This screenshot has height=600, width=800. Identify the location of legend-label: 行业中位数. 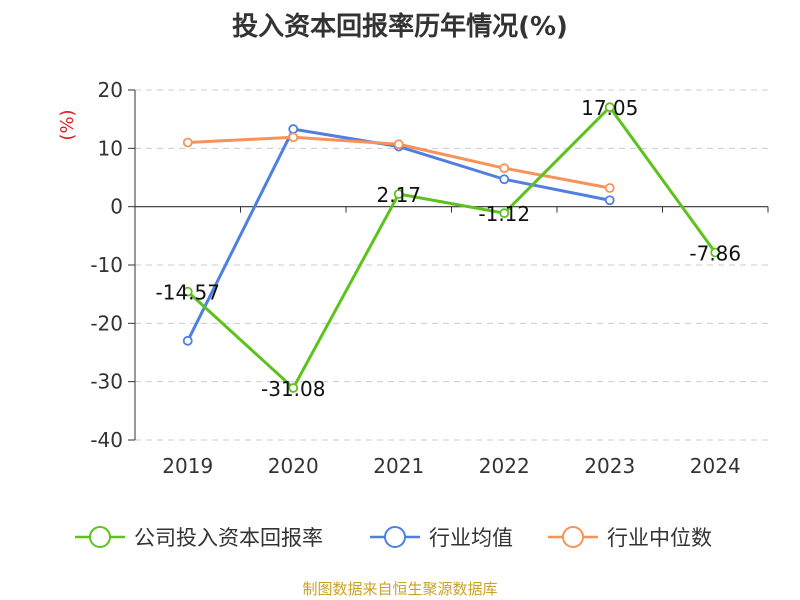
(659, 538).